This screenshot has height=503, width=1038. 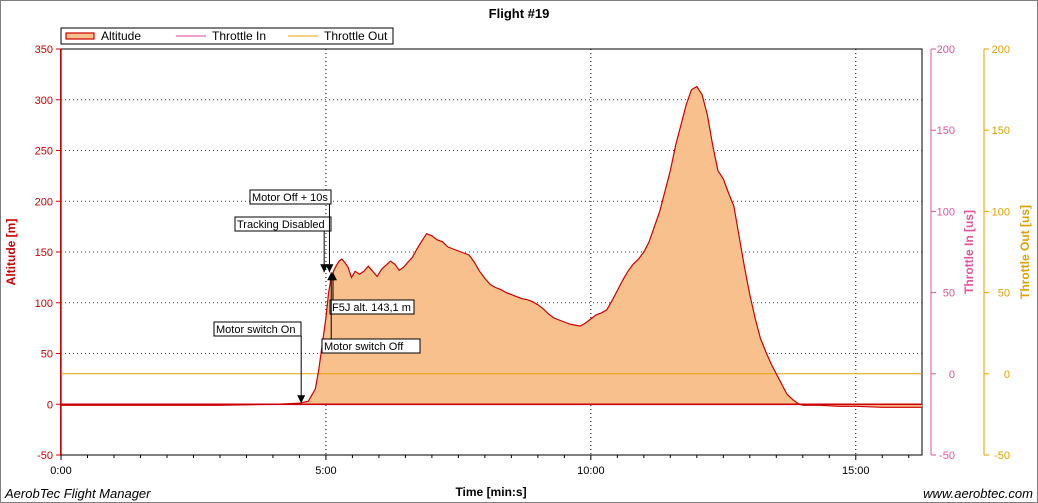 I want to click on annotation-tracking-disabled-box, so click(x=283, y=224).